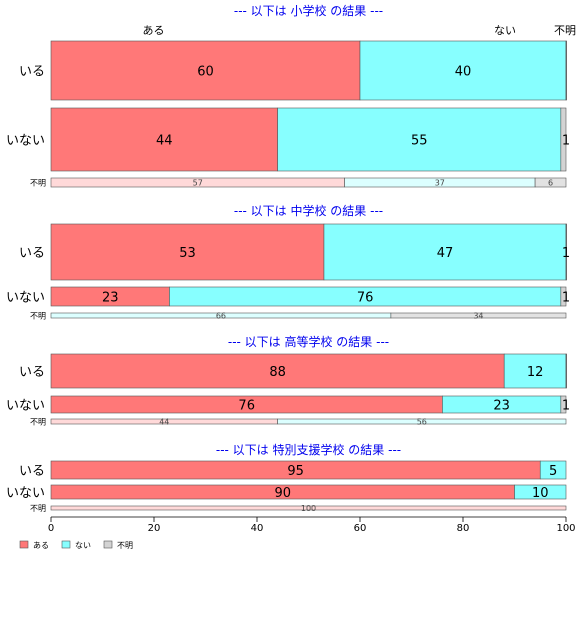 The image size is (580, 640). Describe the element at coordinates (25, 493) in the screenshot. I see `row-label-g3-r1: いない` at that location.